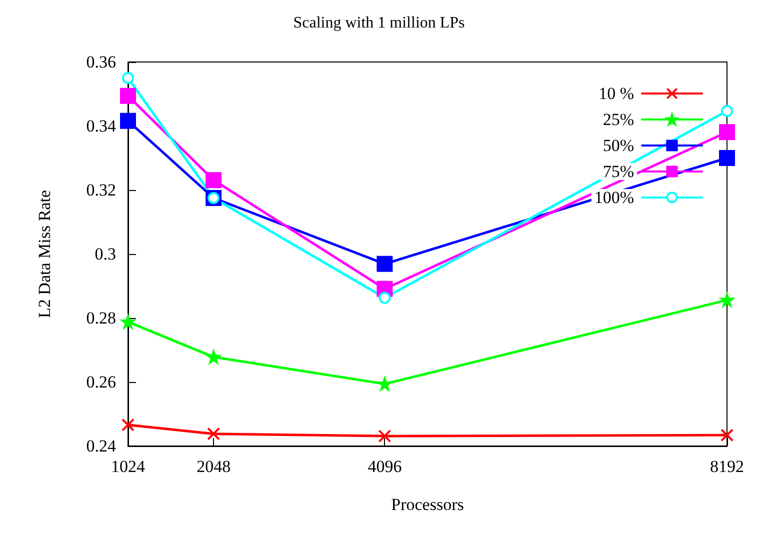  I want to click on y-tick-label: 0.3, so click(105, 254).